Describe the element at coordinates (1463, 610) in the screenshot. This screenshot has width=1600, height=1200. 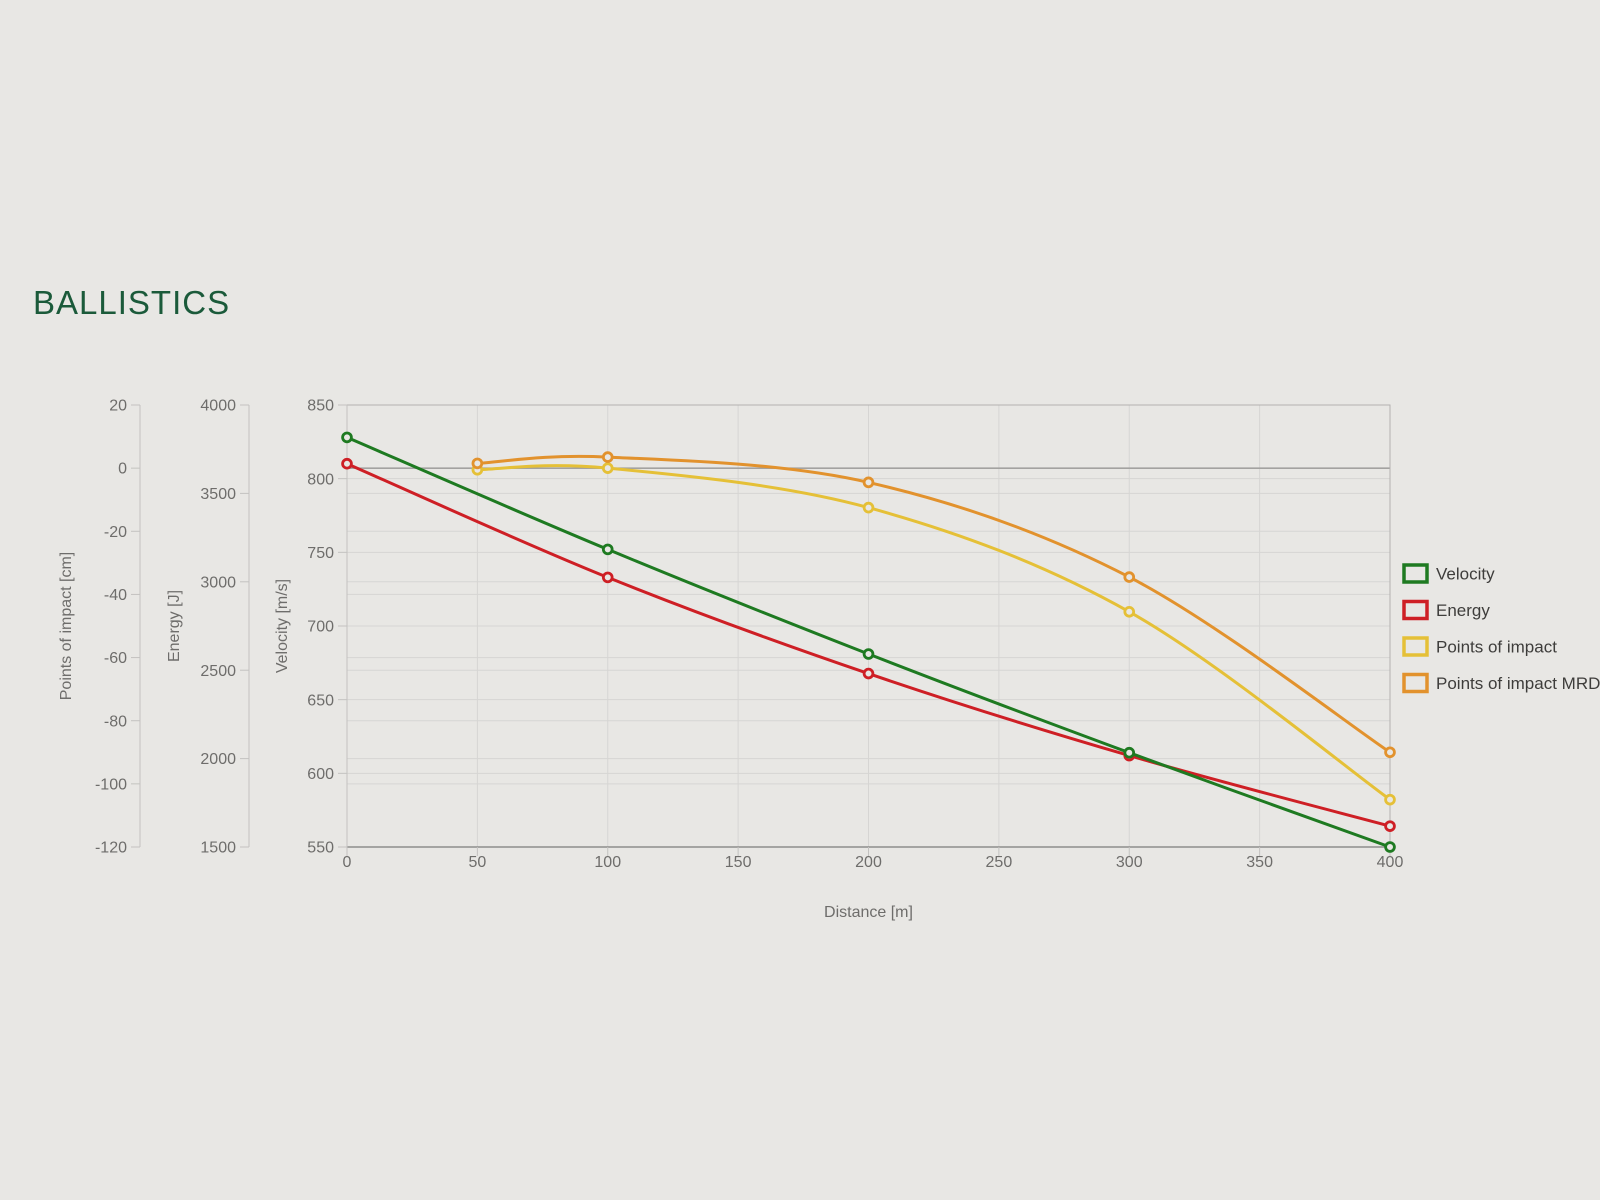
I see `legend-label-energy: Energy` at that location.